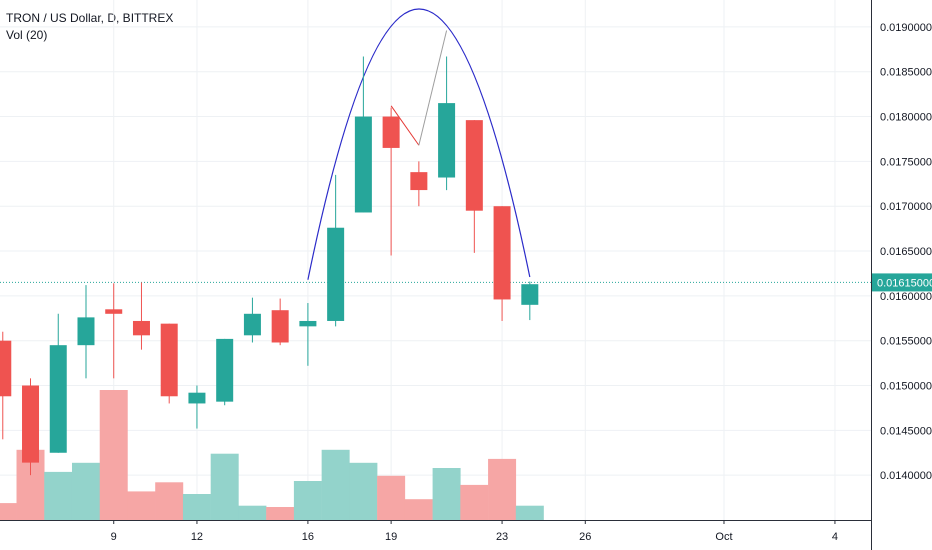  What do you see at coordinates (114, 537) in the screenshot?
I see `x-tick-label: 9` at bounding box center [114, 537].